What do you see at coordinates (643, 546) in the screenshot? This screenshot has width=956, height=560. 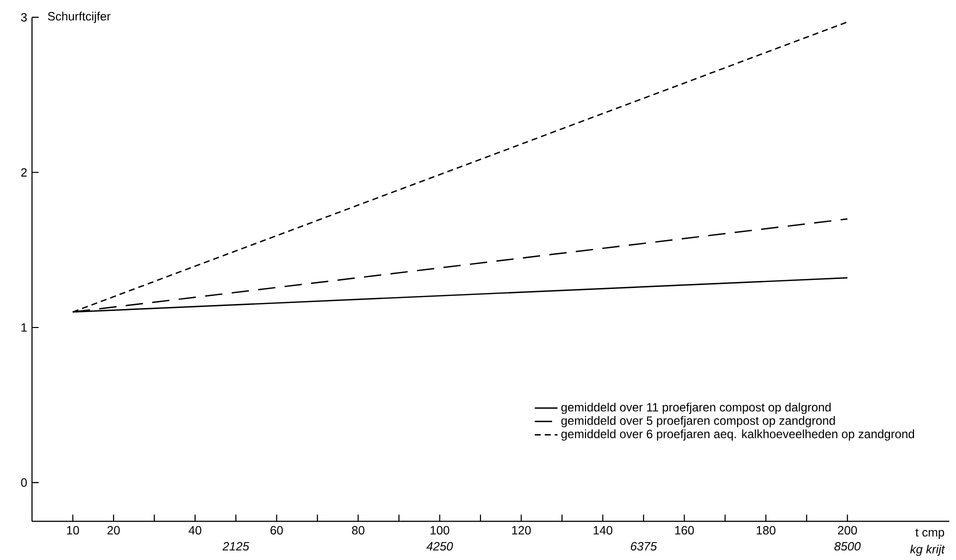 I see `x2-tick-label: 6375` at bounding box center [643, 546].